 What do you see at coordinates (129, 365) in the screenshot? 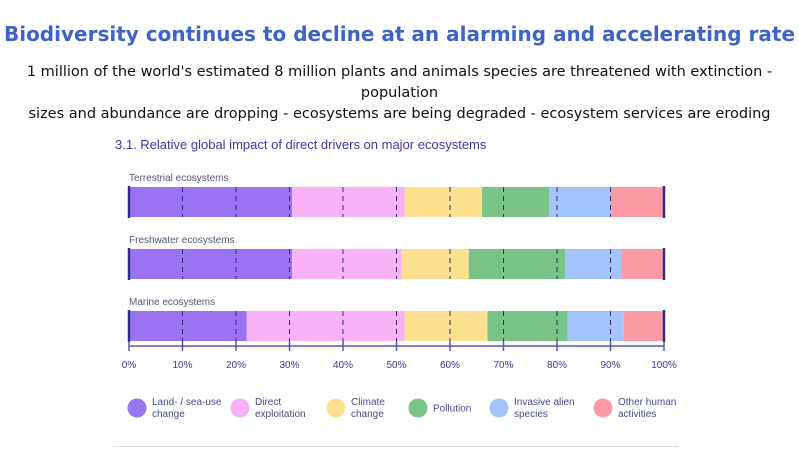
I see `x-tick-label: 0%` at bounding box center [129, 365].